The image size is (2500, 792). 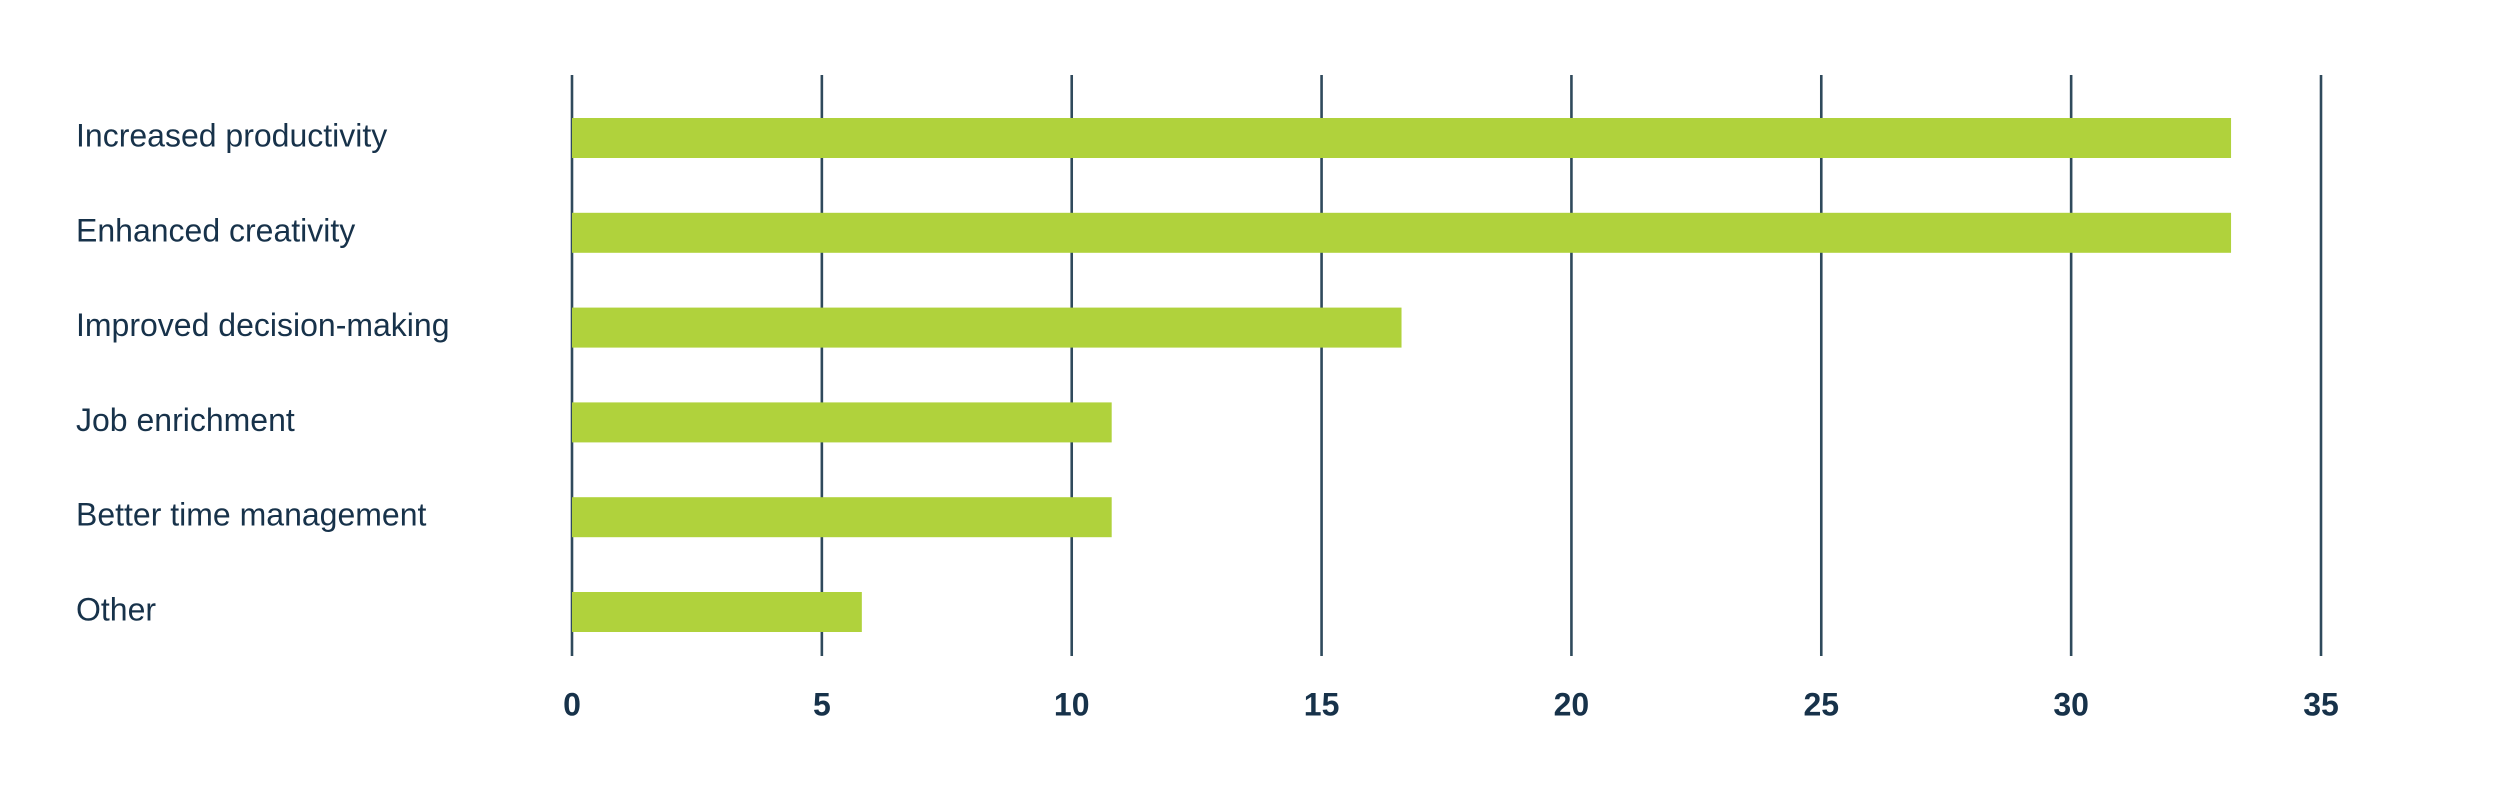 I want to click on x-tick-label: 10, so click(x=1072, y=704).